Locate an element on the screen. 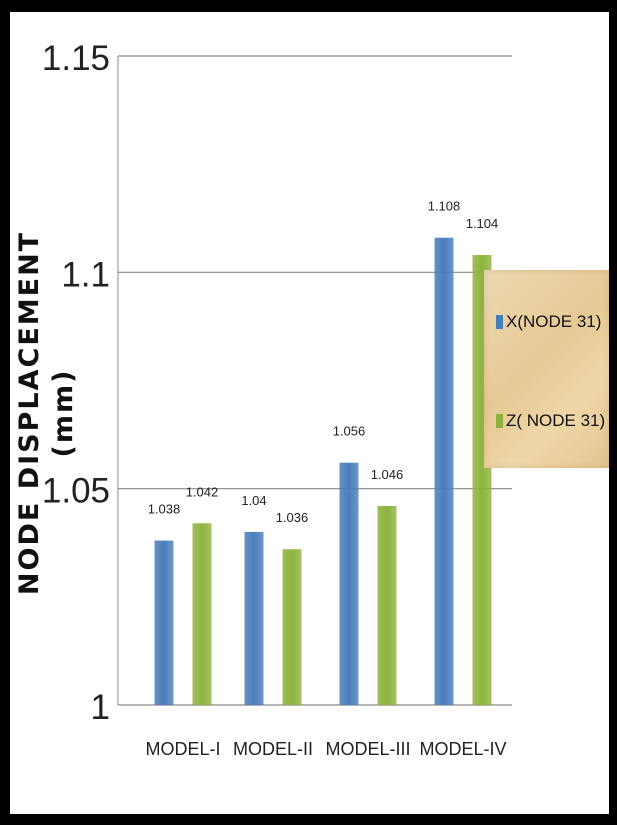 The height and width of the screenshot is (825, 617). bar-x-model-ii is located at coordinates (254, 618).